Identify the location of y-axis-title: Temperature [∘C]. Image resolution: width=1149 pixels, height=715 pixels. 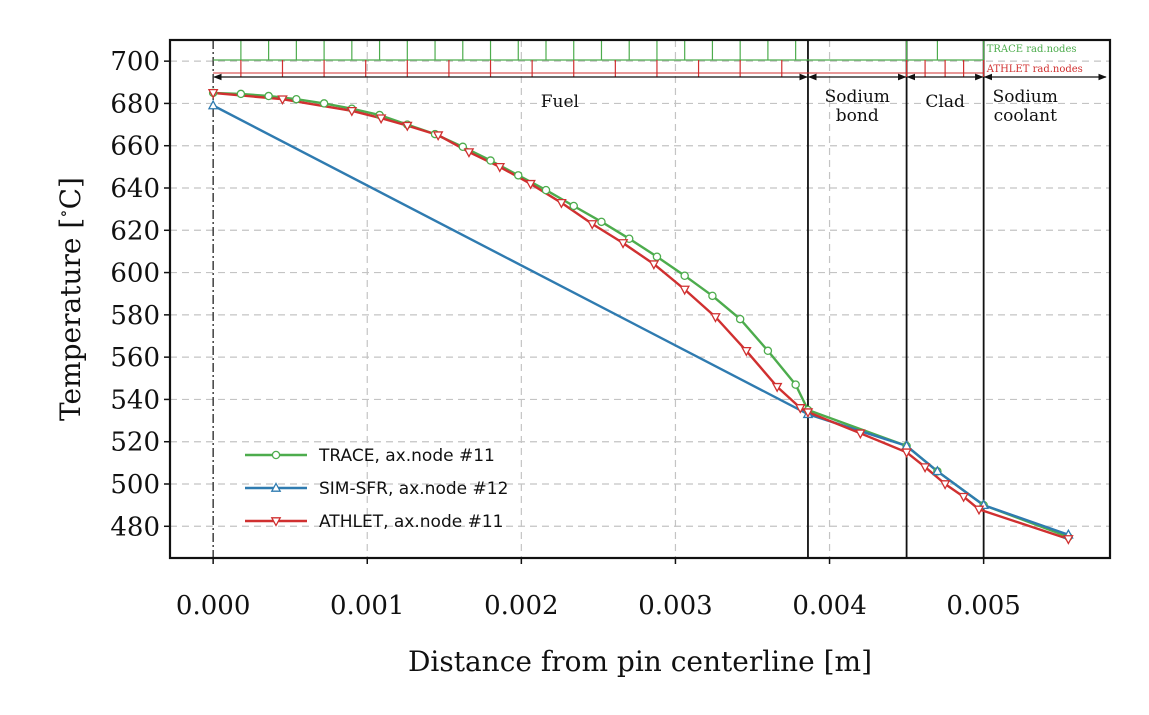
(70, 299).